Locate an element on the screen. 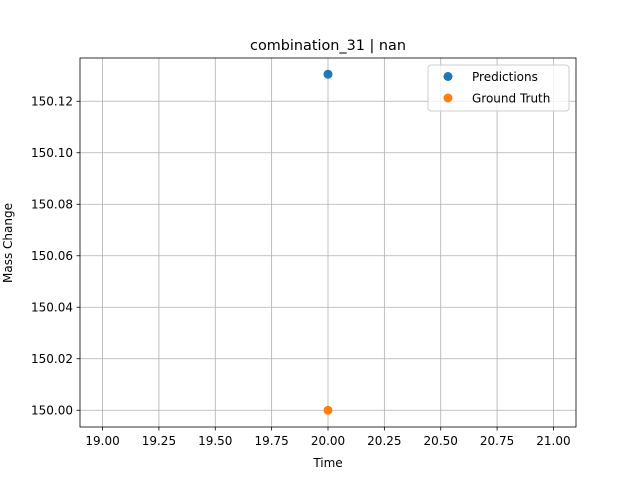  legend: Predictions Ground Truth is located at coordinates (498, 88).